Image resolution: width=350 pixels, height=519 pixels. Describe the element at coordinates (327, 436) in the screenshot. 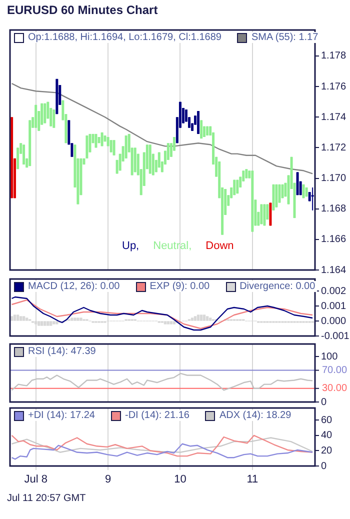

I see `y-tick-label: 40` at that location.